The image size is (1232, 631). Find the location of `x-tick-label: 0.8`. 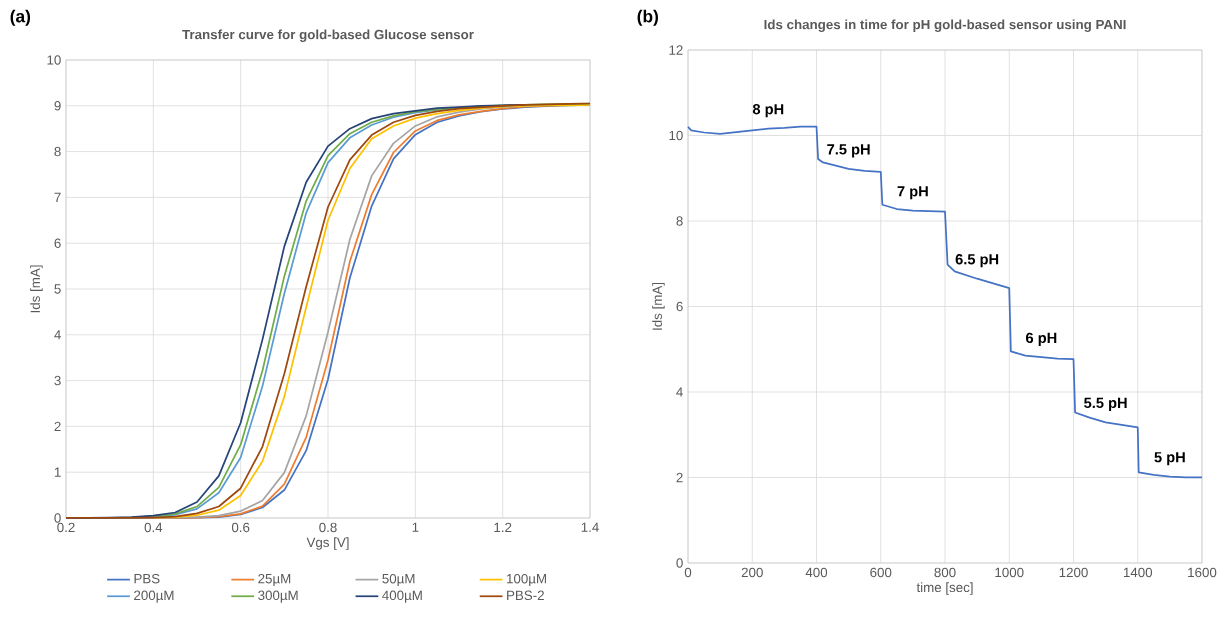

x-tick-label: 0.8 is located at coordinates (328, 527).